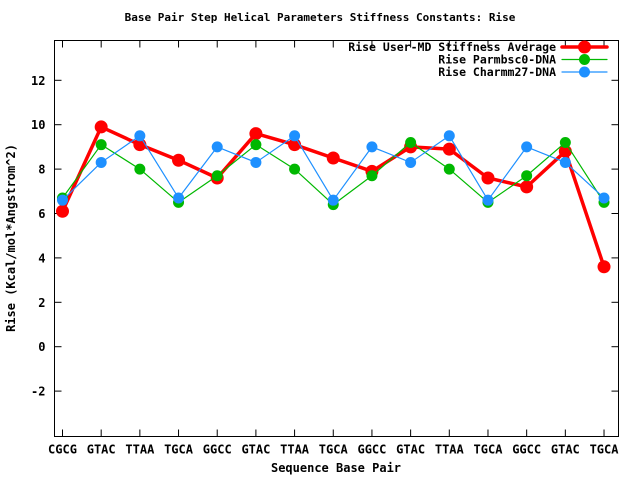  I want to click on y-tick-label: 8, so click(41, 170).